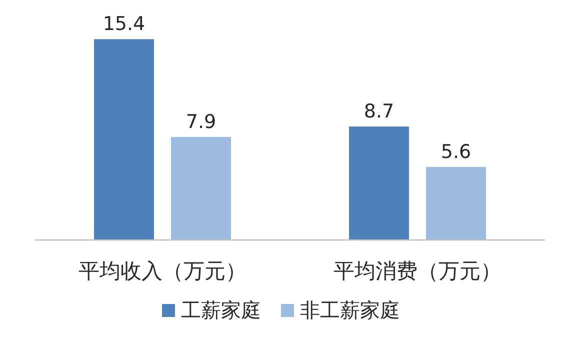 The width and height of the screenshot is (562, 337). Describe the element at coordinates (162, 271) in the screenshot. I see `x-tick-label: 平均收入（万元）` at that location.